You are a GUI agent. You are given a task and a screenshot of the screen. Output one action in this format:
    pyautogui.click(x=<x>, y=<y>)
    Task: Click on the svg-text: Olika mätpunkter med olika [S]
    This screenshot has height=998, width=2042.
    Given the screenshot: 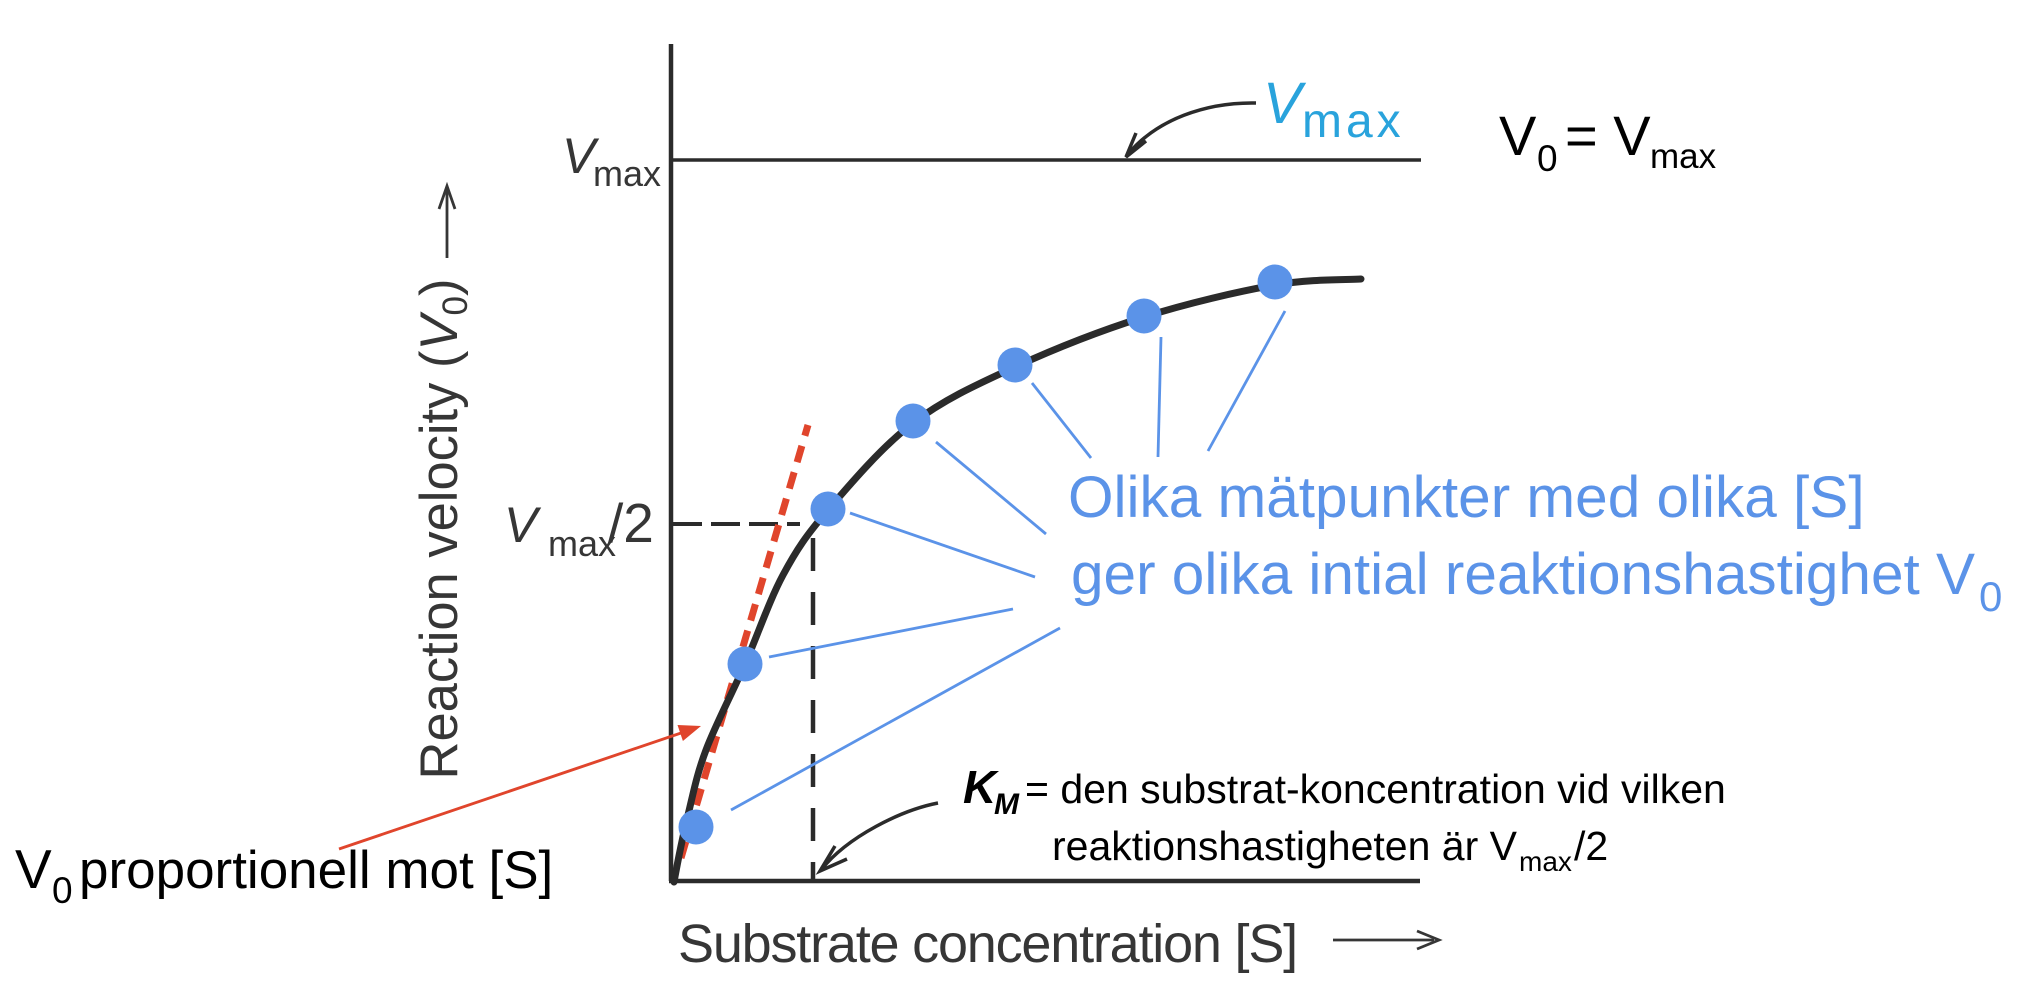 What is the action you would take?
    pyautogui.click(x=1466, y=497)
    